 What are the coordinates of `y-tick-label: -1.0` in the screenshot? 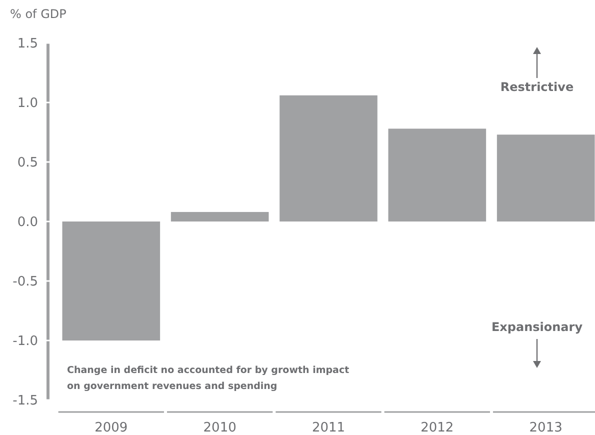 It's located at (25, 342).